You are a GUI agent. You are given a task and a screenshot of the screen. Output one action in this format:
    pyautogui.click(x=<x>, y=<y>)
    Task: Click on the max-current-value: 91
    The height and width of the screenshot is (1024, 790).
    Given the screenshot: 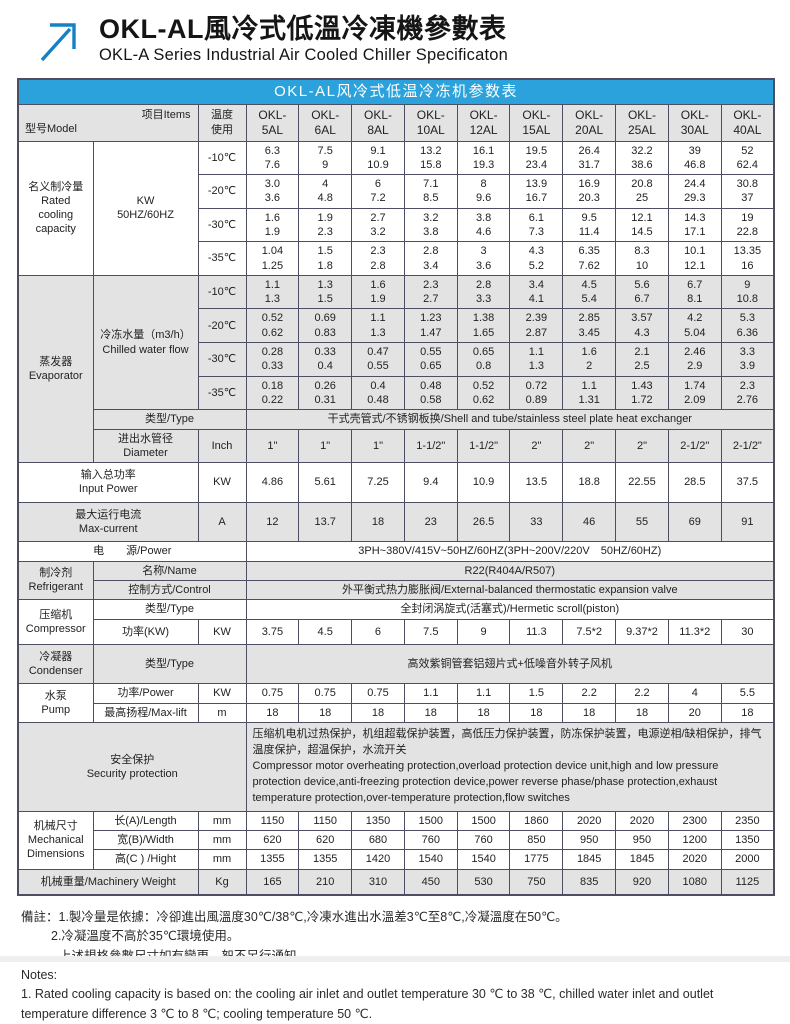 What is the action you would take?
    pyautogui.click(x=747, y=522)
    